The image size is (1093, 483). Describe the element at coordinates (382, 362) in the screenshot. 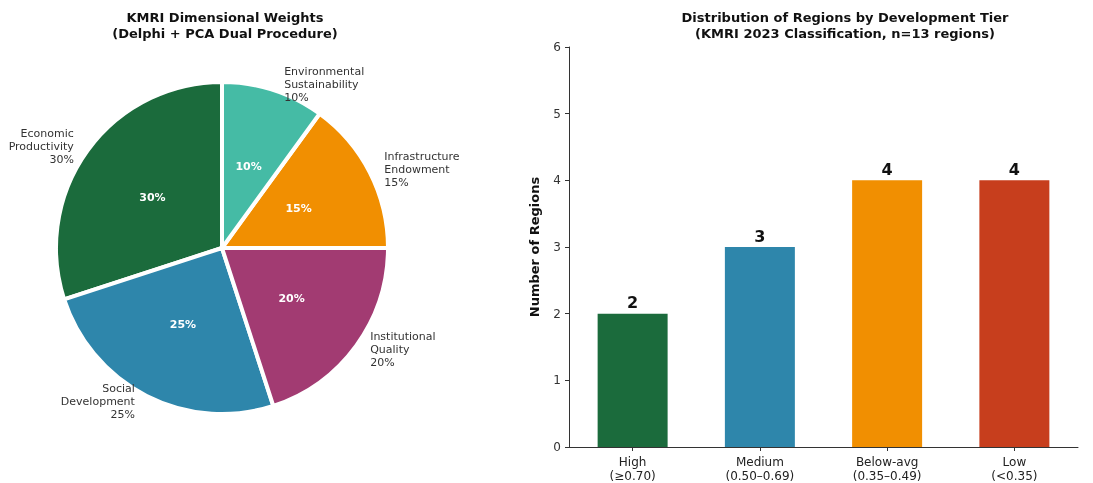

I see `data-label: 20%` at that location.